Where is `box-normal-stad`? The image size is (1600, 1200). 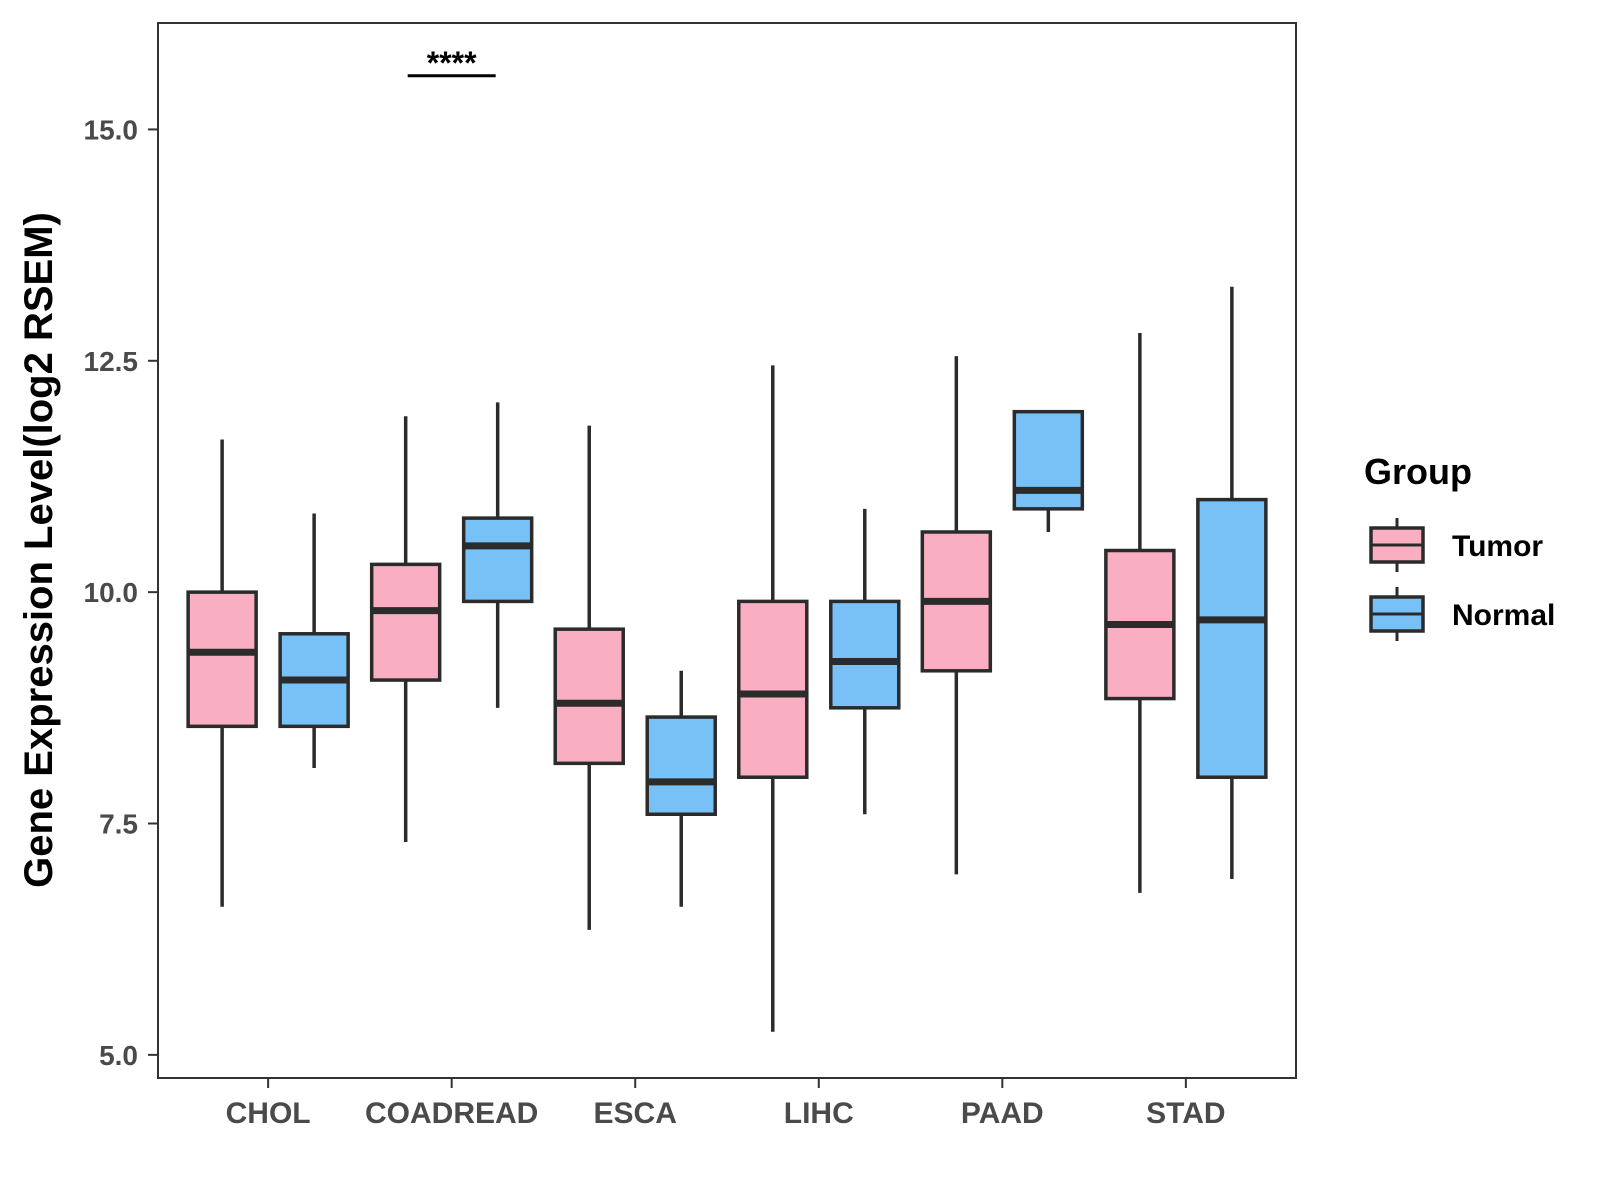
box-normal-stad is located at coordinates (1232, 583).